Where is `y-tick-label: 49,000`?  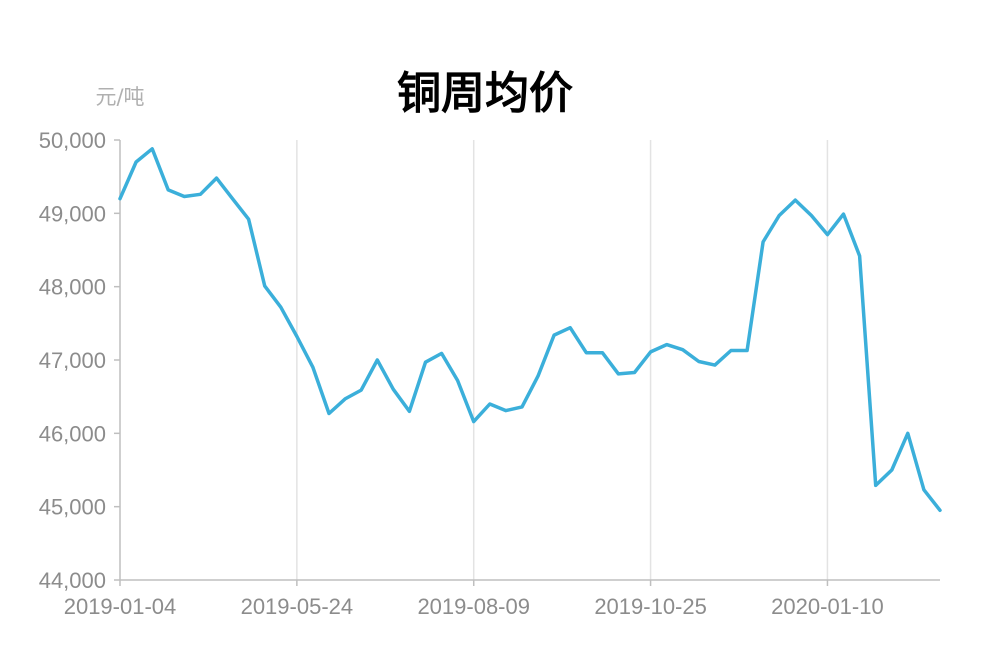
y-tick-label: 49,000 is located at coordinates (72, 213).